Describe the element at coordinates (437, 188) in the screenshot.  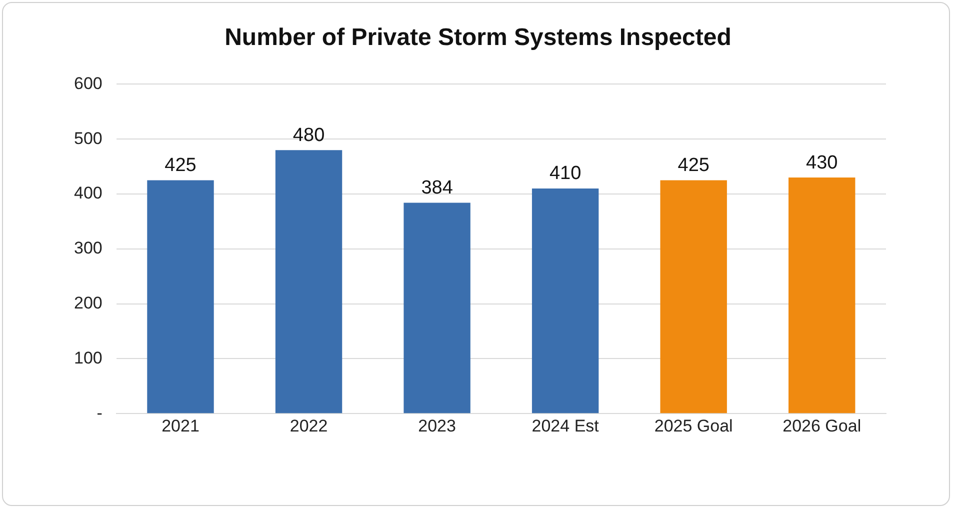
I see `data-label: 384` at that location.